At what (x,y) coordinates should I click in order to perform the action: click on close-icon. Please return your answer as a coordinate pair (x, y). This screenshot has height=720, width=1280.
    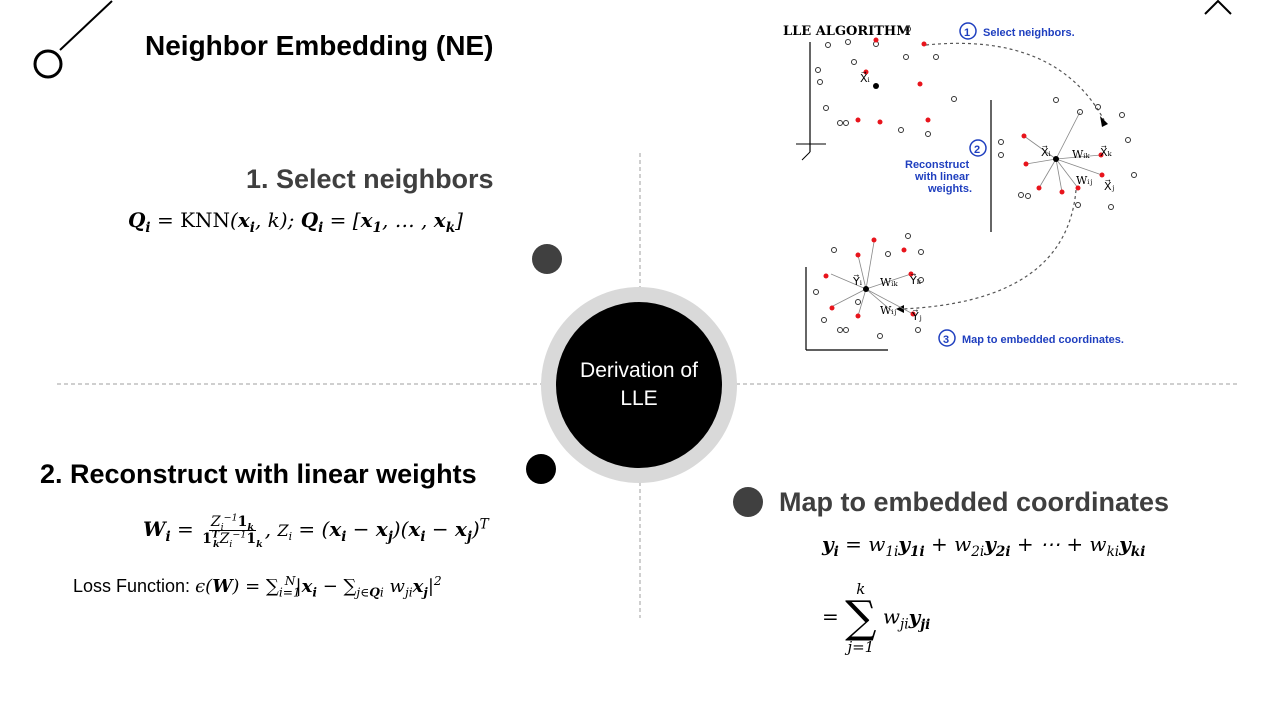
    Looking at the image, I should click on (1220, 10).